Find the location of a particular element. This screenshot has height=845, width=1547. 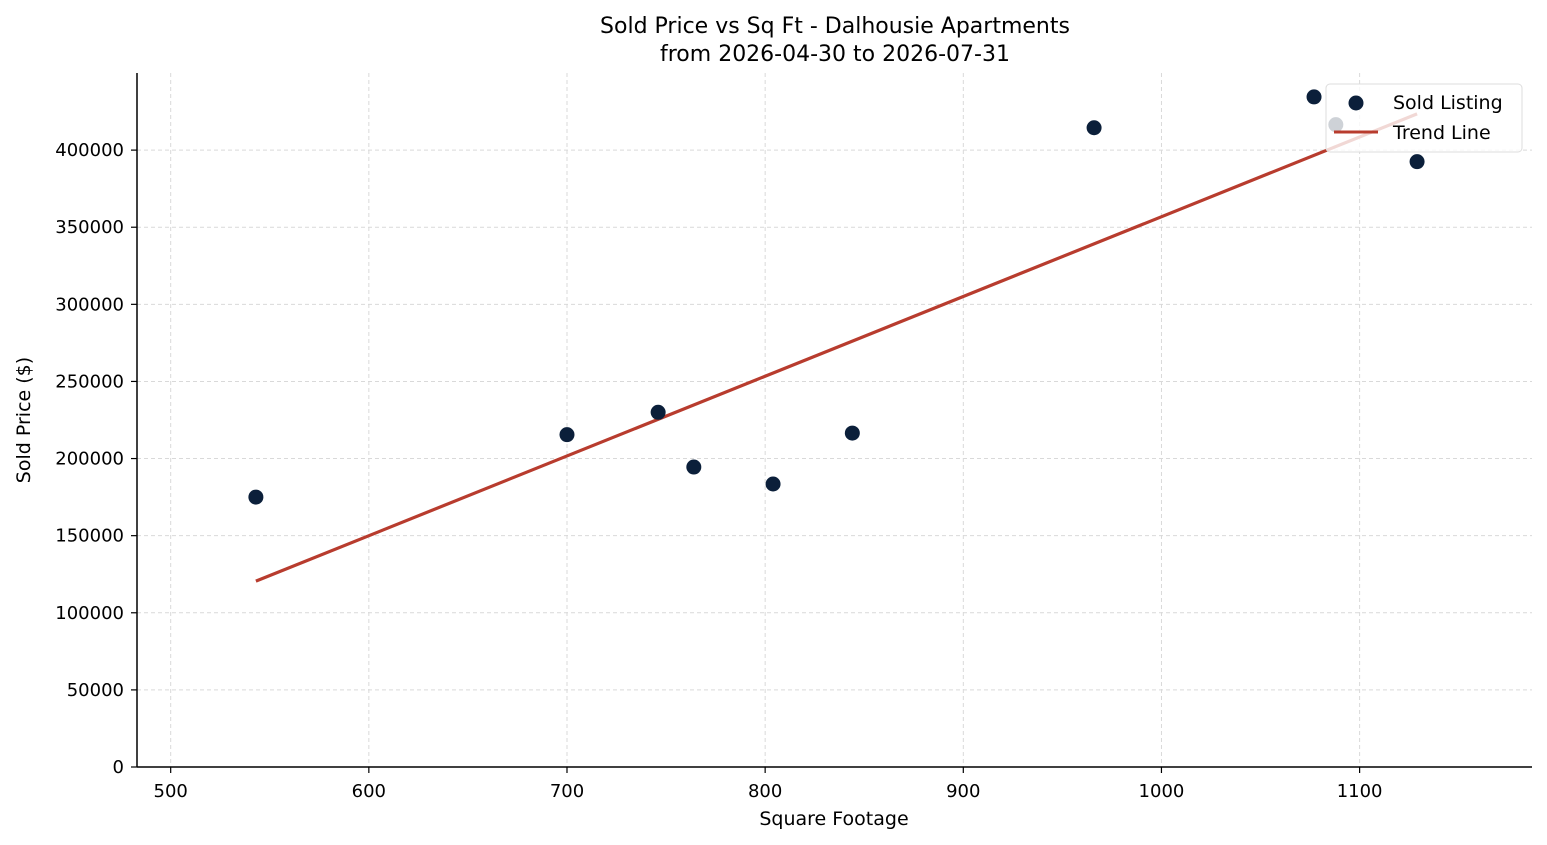

legend-label-sold-listing: Sold Listing is located at coordinates (1448, 103).